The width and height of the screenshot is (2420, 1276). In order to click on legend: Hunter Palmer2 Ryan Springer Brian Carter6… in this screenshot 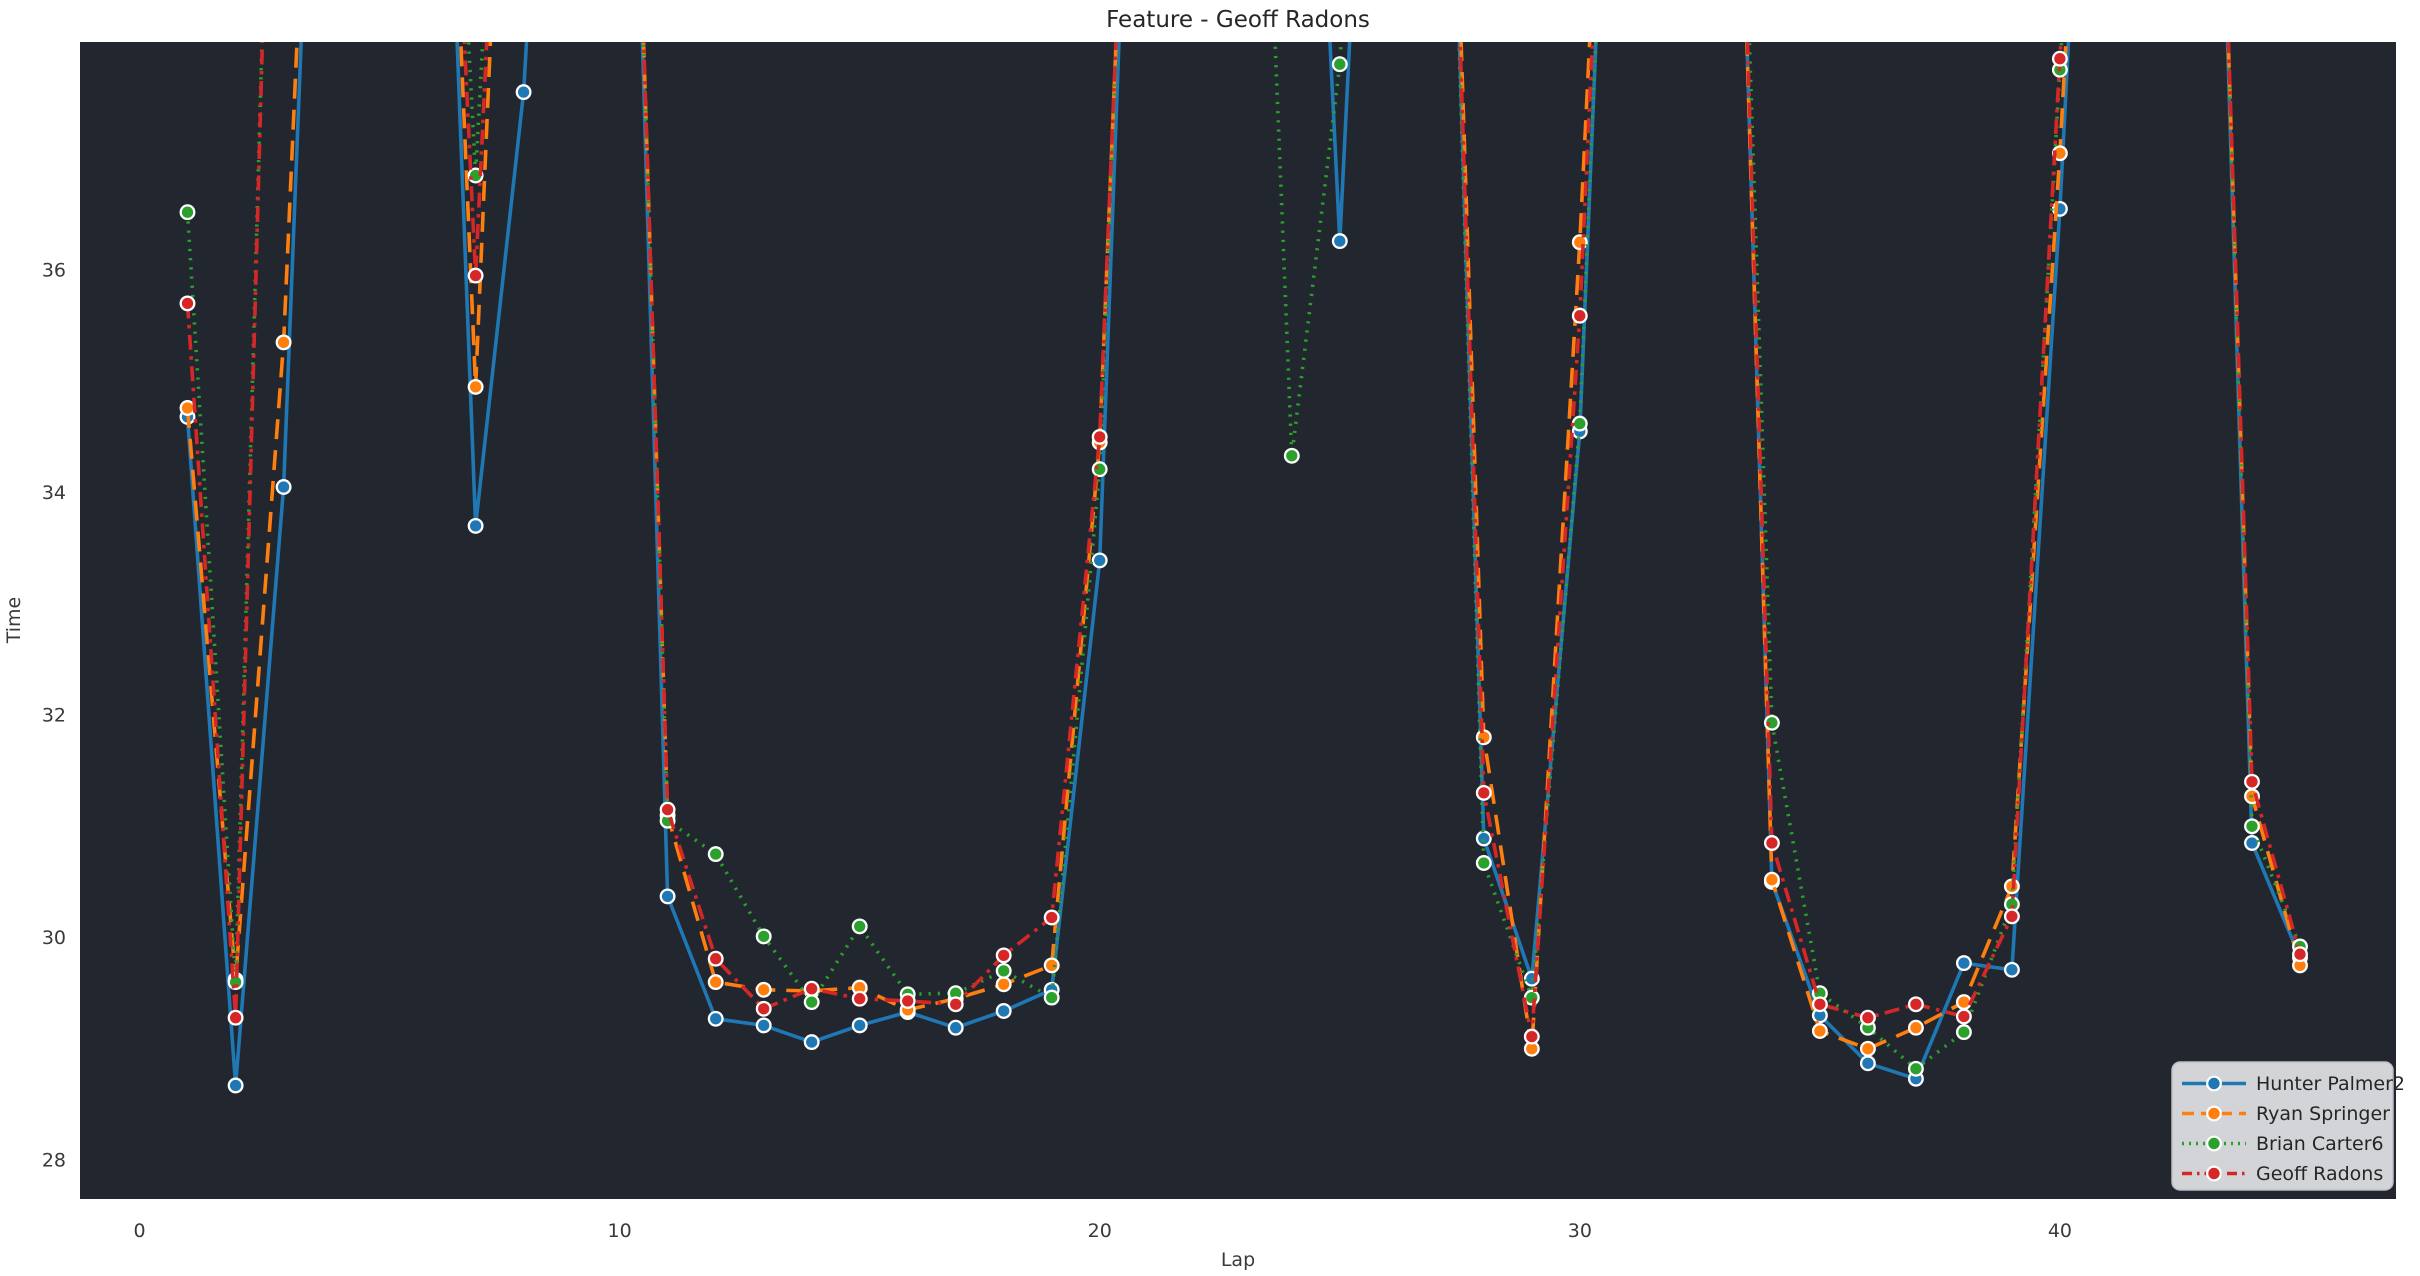, I will do `click(2288, 1126)`.